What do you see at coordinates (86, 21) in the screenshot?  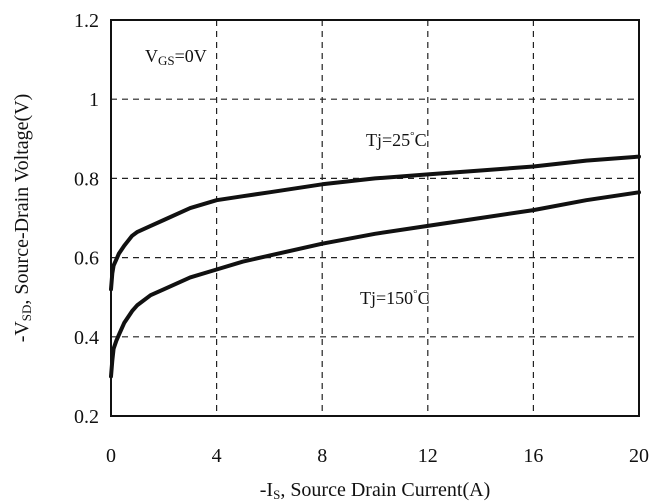 I see `y-tick-label: 1.2` at bounding box center [86, 21].